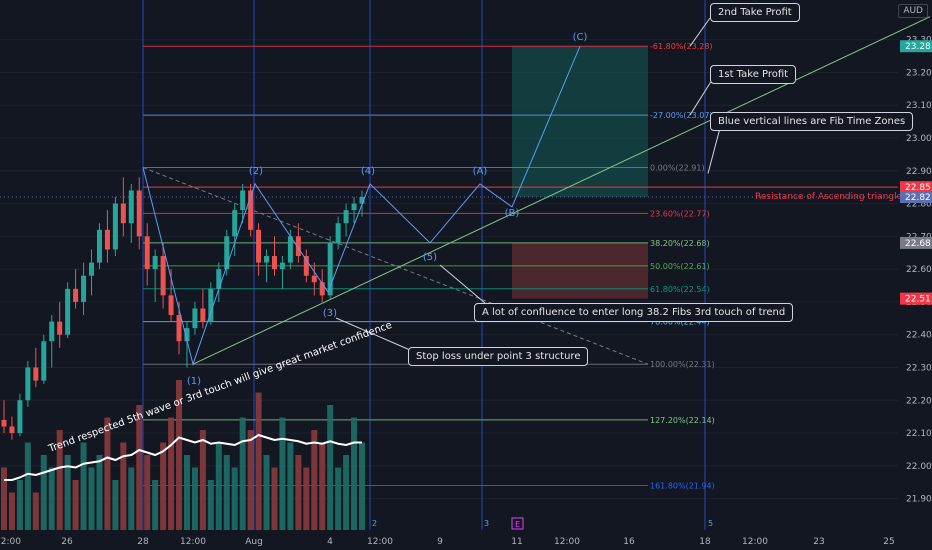 Image resolution: width=932 pixels, height=550 pixels. I want to click on price-tick: 22.90, so click(919, 172).